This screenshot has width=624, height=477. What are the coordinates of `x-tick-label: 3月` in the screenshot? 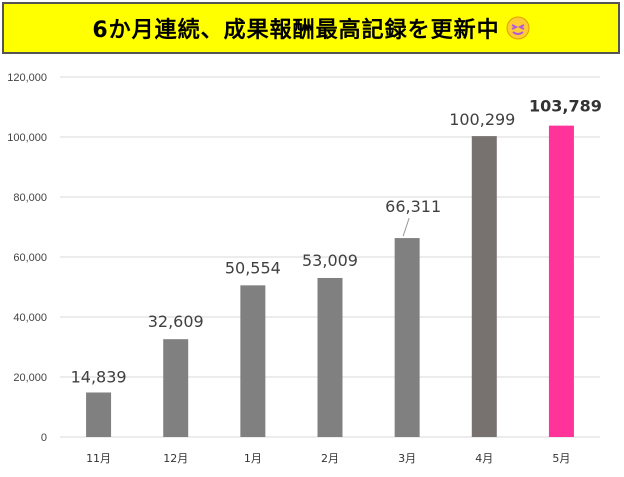 It's located at (407, 458).